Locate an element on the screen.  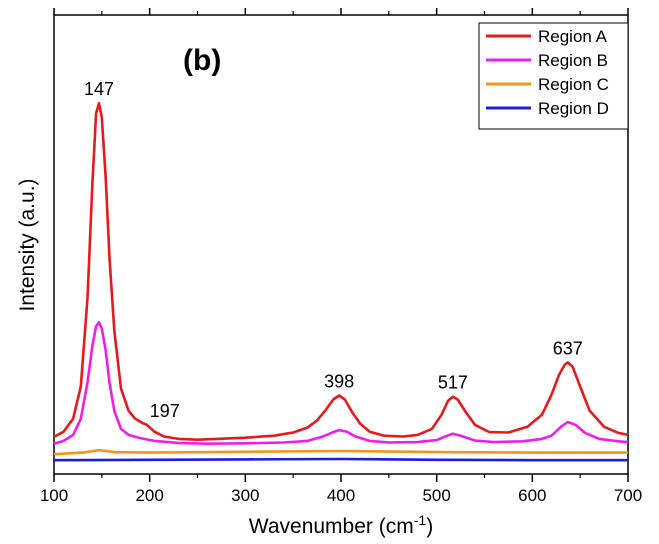
x-tick-label: 500 is located at coordinates (436, 495).